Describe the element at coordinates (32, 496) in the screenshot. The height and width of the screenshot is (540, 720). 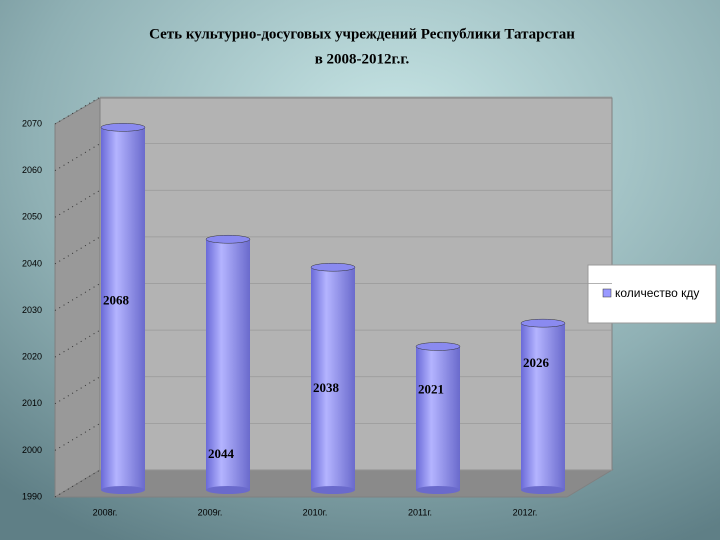
I see `y-tick-label: 1990` at that location.